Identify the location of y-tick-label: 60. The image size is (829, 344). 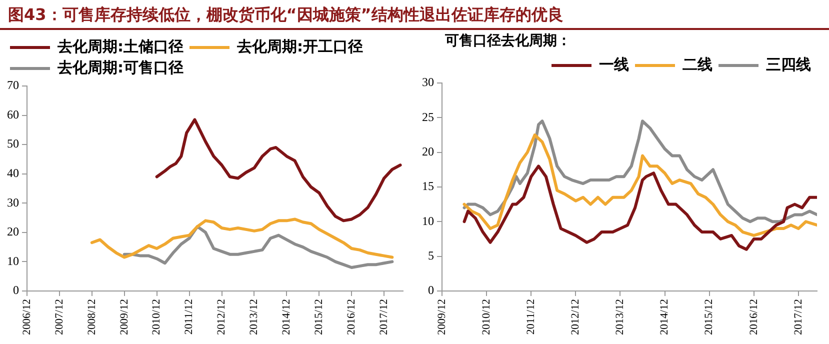
(13, 114).